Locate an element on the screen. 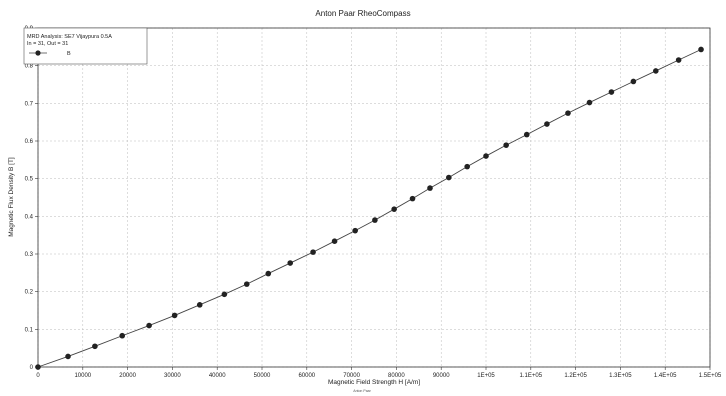  x-tick-label: 70000 is located at coordinates (351, 376).